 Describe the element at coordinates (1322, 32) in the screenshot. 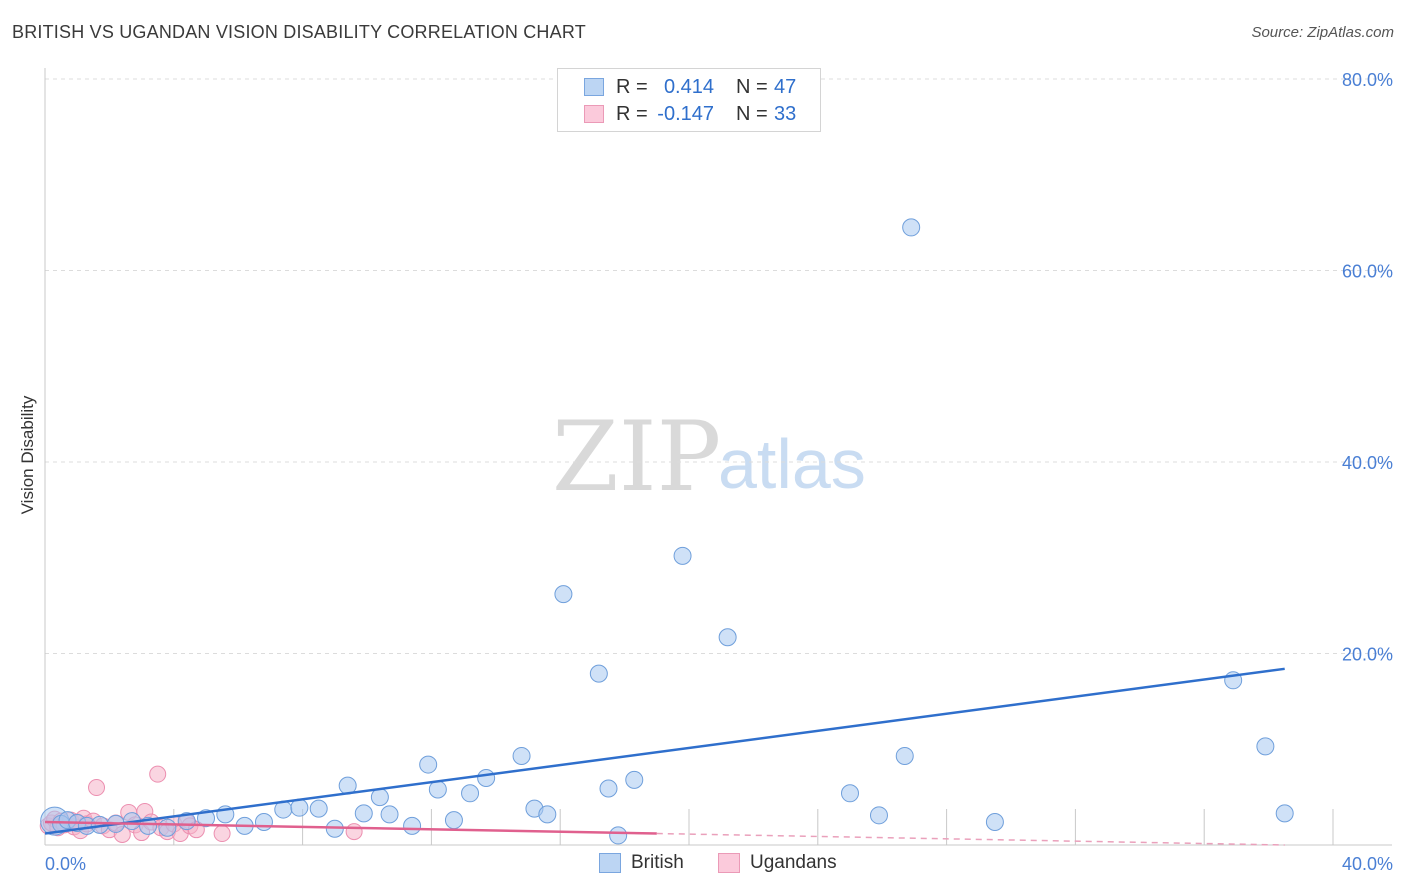

I see `source-label: Source: ZipAtlas.com` at that location.